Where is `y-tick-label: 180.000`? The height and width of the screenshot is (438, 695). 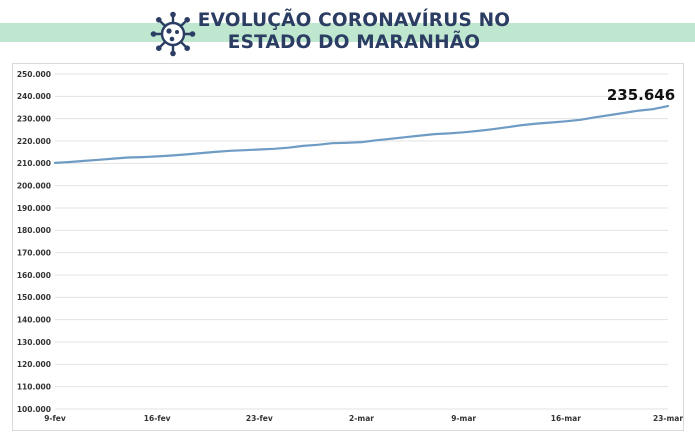
y-tick-label: 180.000 is located at coordinates (34, 230).